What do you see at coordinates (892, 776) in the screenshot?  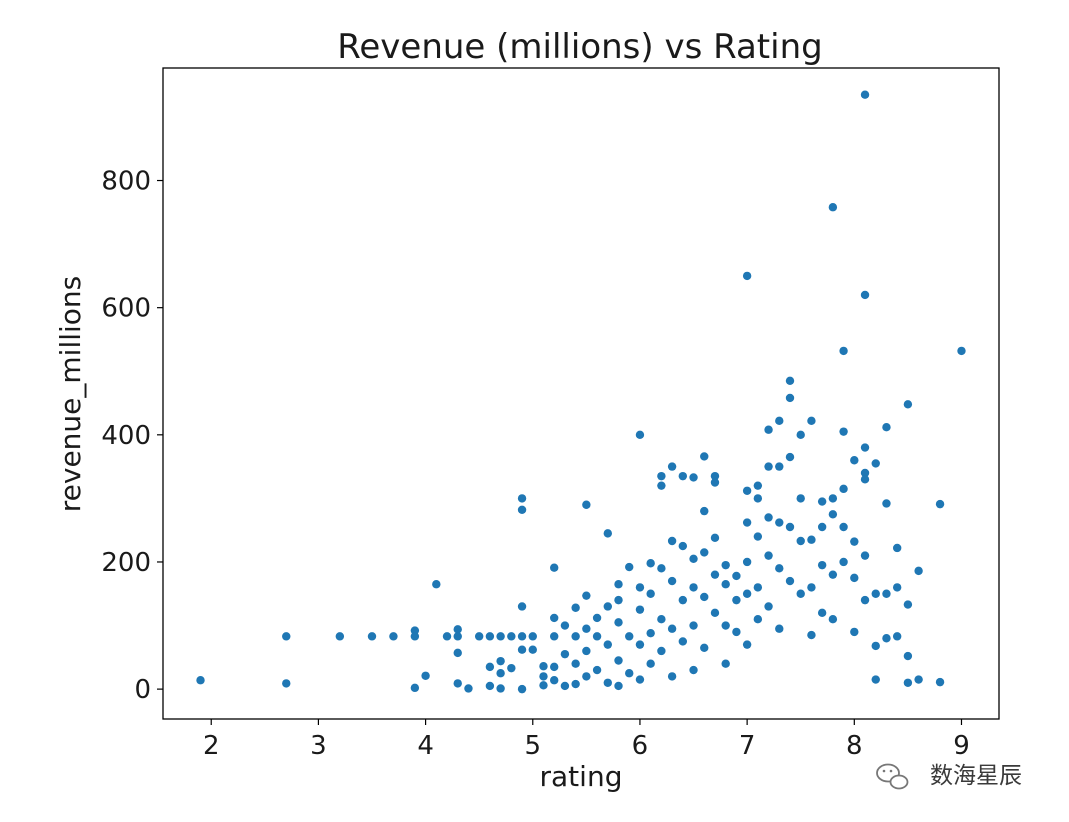 I see `wechat-icon` at bounding box center [892, 776].